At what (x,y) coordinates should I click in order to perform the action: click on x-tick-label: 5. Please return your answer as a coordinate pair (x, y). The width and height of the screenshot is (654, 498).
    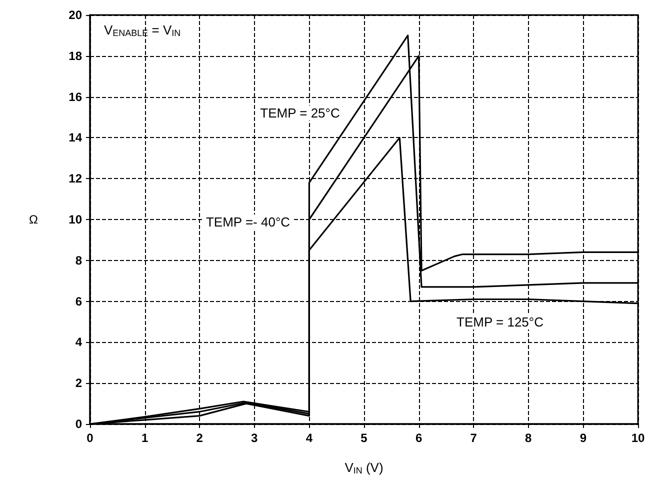
    Looking at the image, I should click on (364, 438).